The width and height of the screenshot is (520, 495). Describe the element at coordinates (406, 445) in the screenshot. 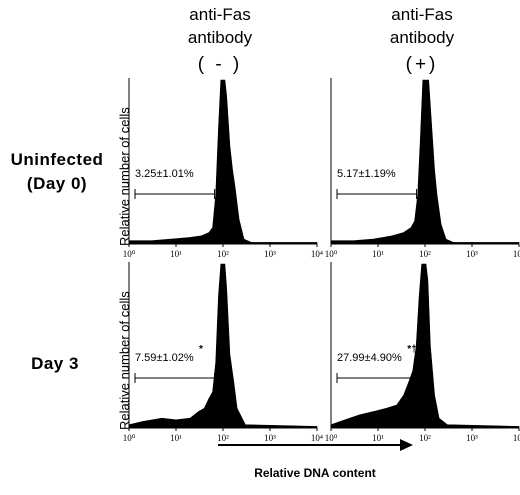

I see `arrow-right-icon` at that location.